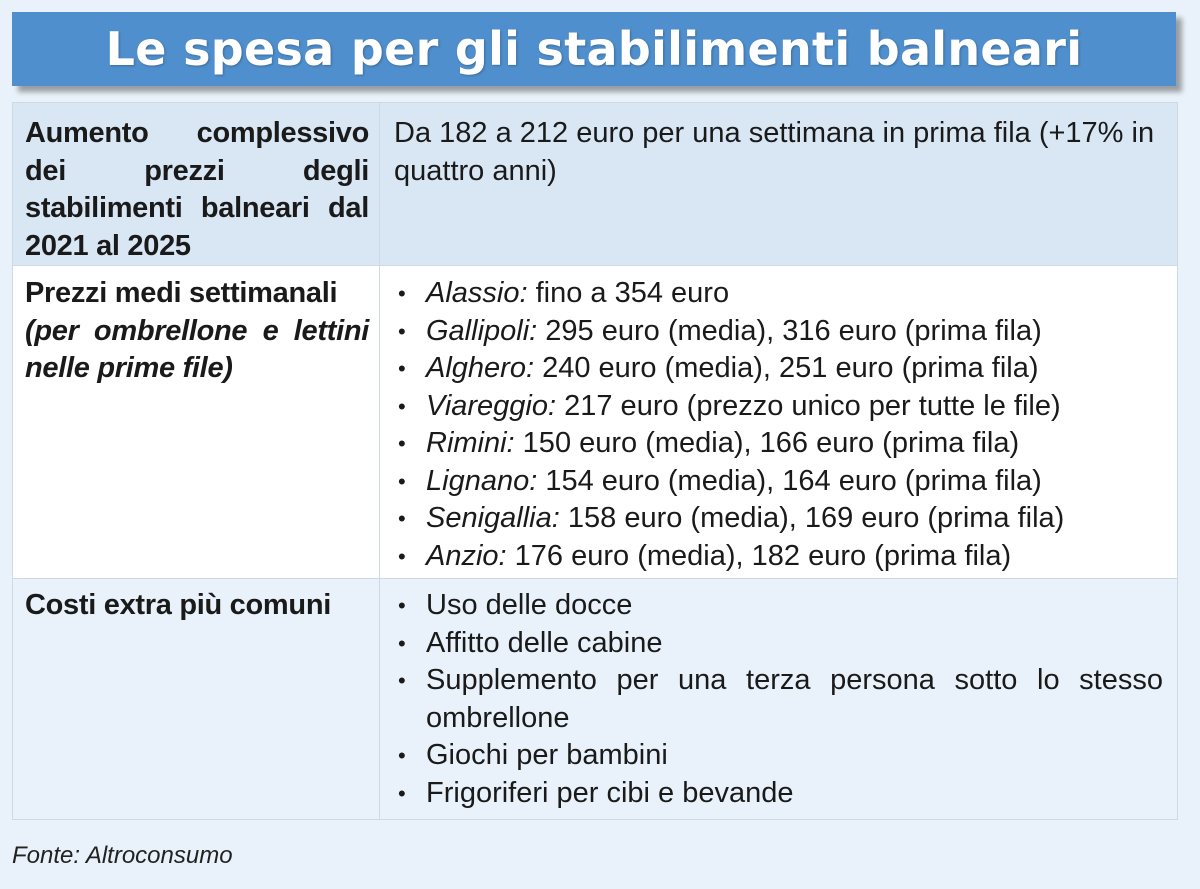 This screenshot has height=889, width=1200. What do you see at coordinates (482, 330) in the screenshot?
I see `city-name: Gallipoli:` at bounding box center [482, 330].